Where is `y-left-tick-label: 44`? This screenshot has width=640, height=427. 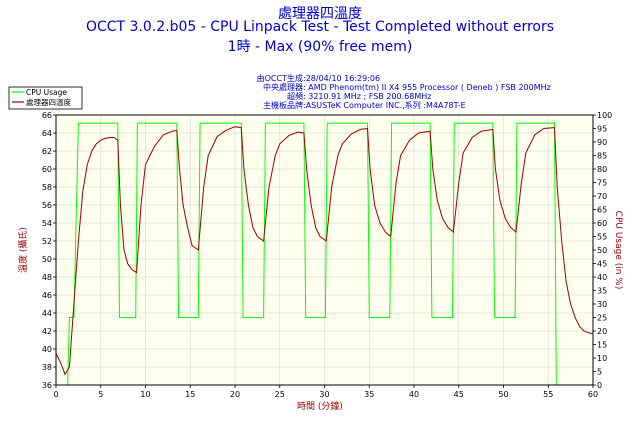 y-left-tick-label: 44 is located at coordinates (47, 313).